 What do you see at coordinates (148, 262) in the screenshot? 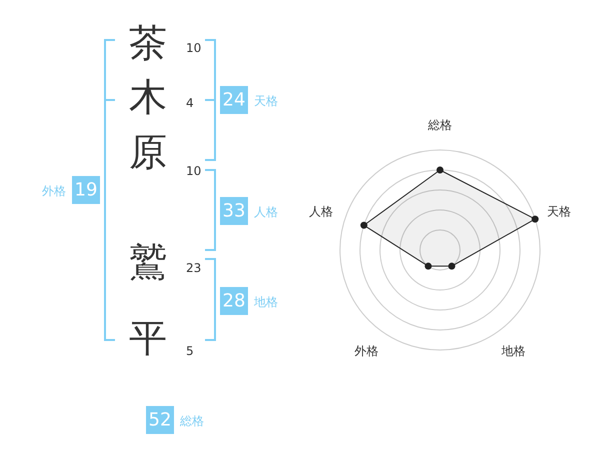
I see `category-label: 鷲` at bounding box center [148, 262].